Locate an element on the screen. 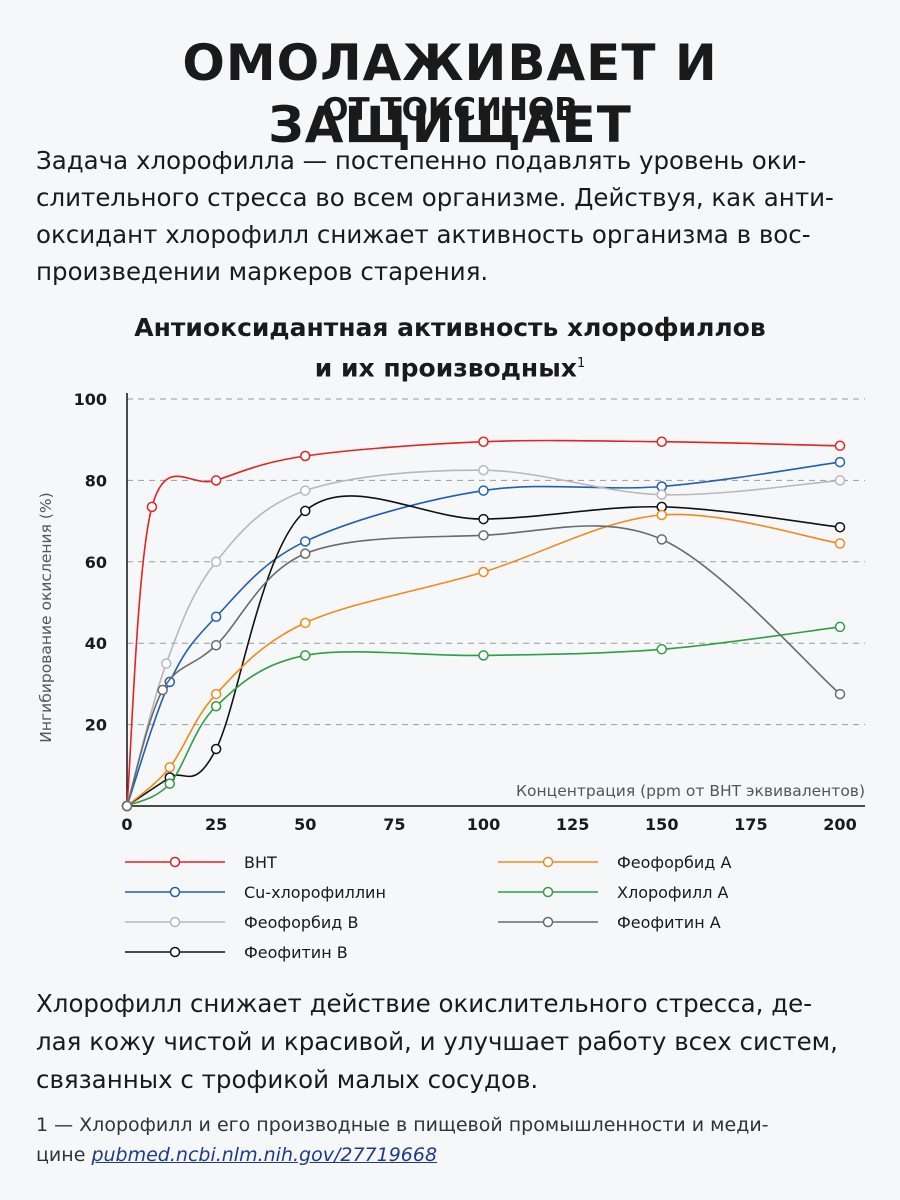 Image resolution: width=900 pixels, height=1200 pixels. x-tick-label: 100 is located at coordinates (483, 824).